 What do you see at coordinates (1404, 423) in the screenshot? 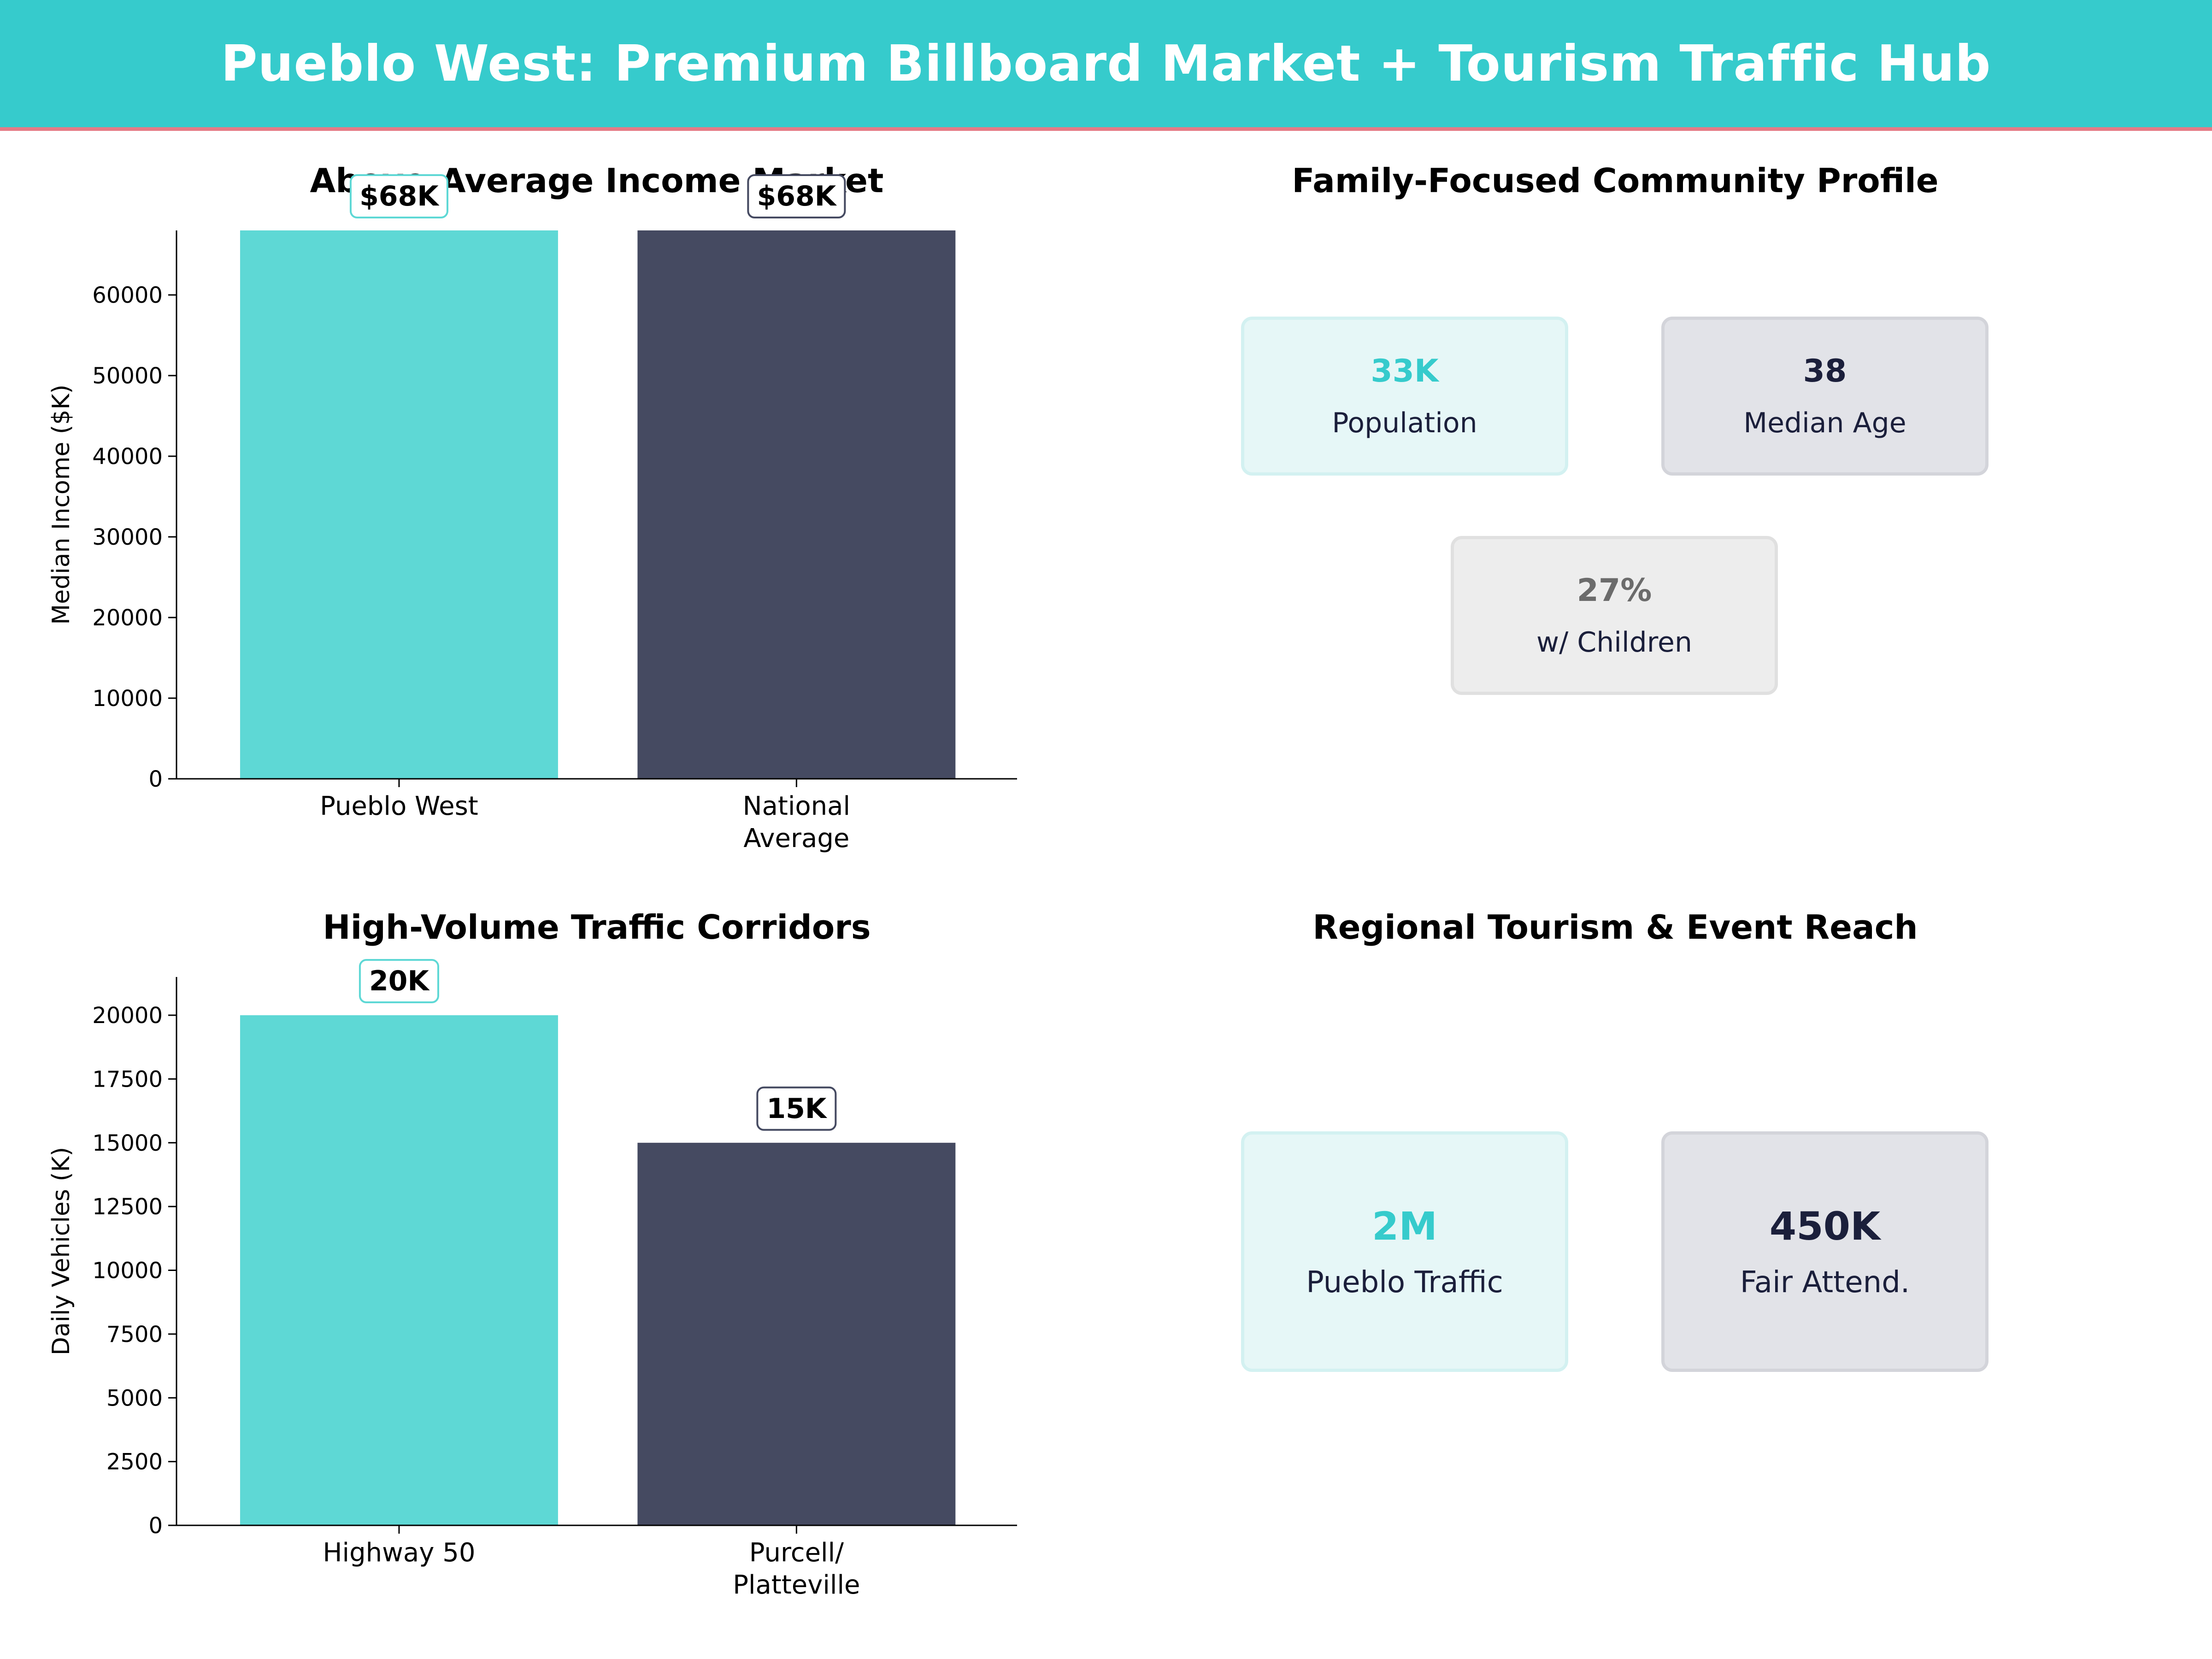
I see `population-label: Population` at bounding box center [1404, 423].